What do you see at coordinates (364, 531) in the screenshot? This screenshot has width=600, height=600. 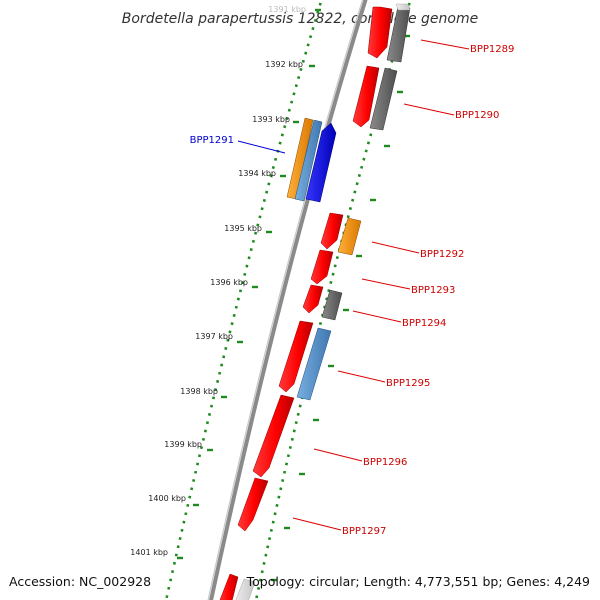 I see `gene-label-bpp1297: BPP1297` at bounding box center [364, 531].